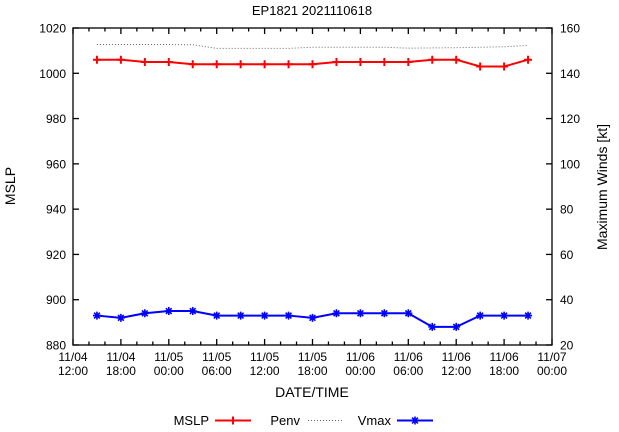 This screenshot has width=619, height=432. What do you see at coordinates (56, 255) in the screenshot?
I see `y-tick-mslp: 920` at bounding box center [56, 255].